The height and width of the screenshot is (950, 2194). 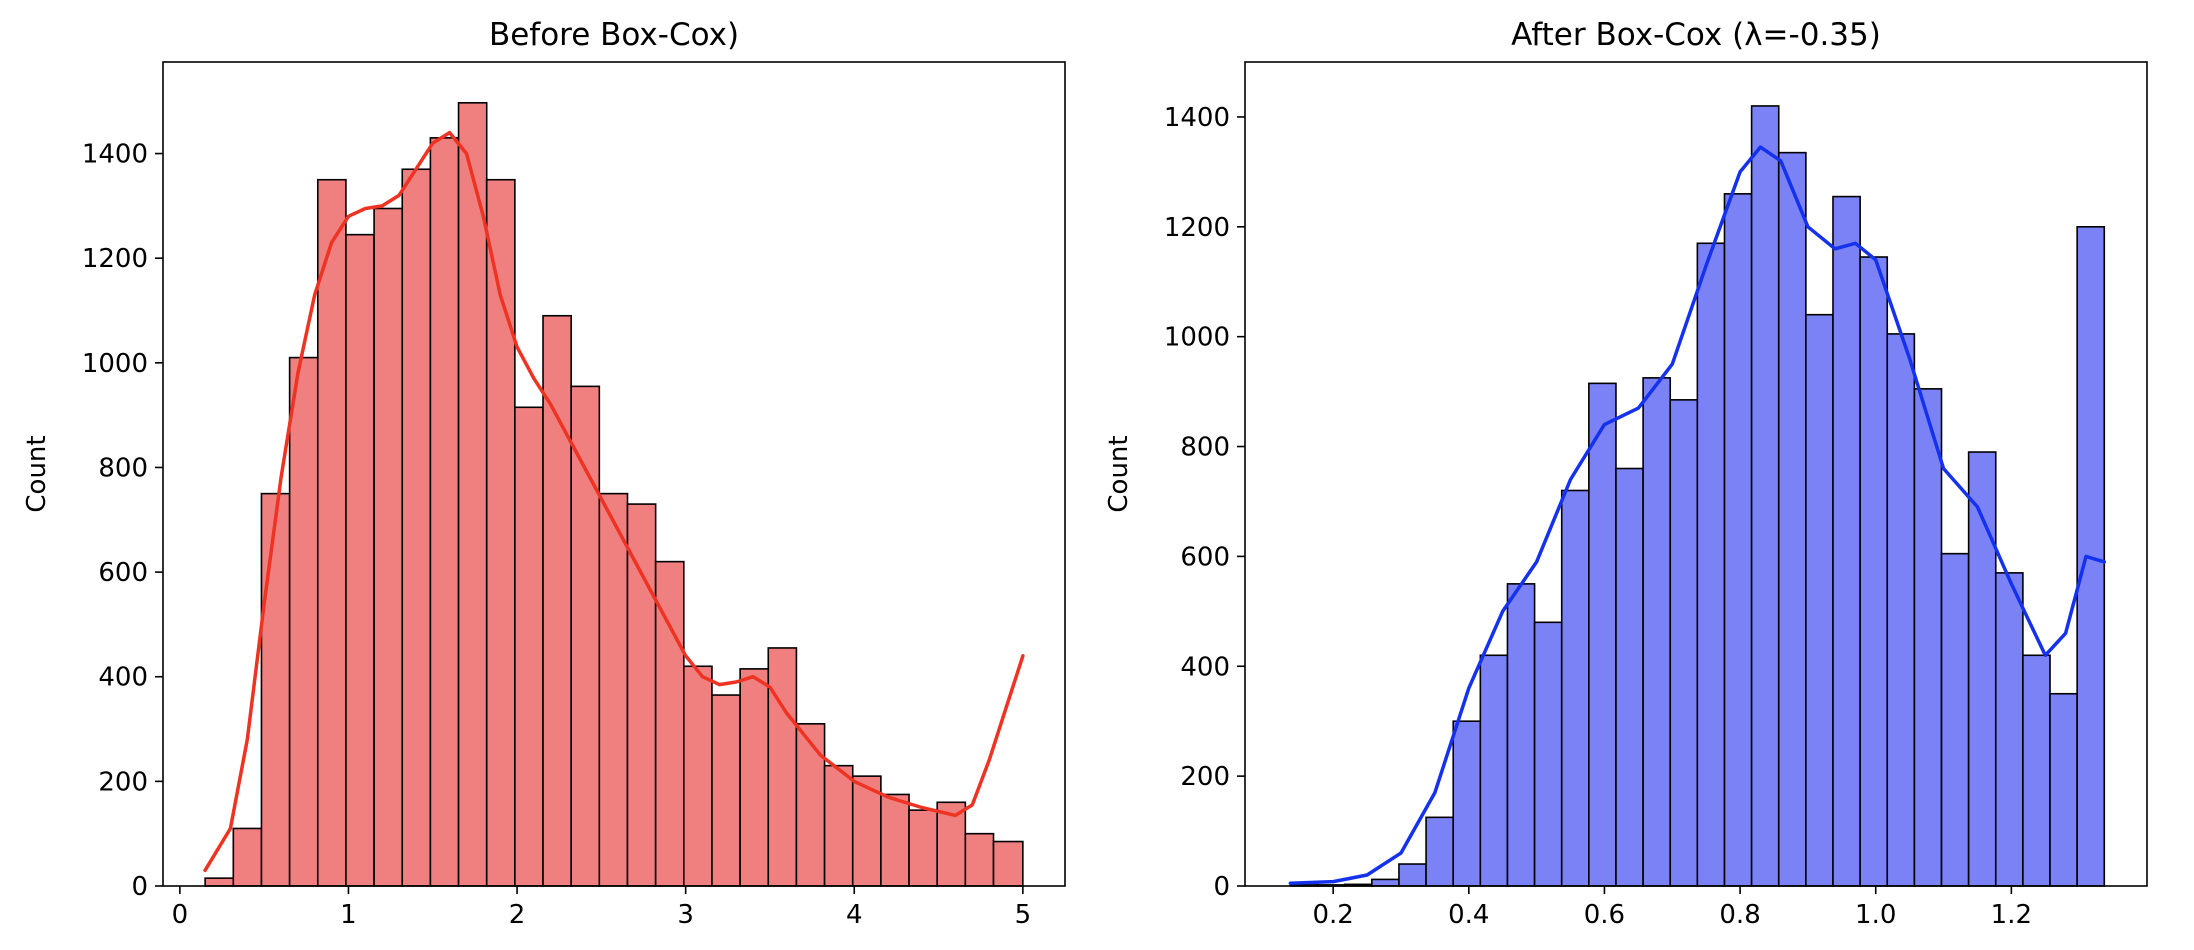 I want to click on x-tick-label: 0.8, so click(x=1739, y=915).